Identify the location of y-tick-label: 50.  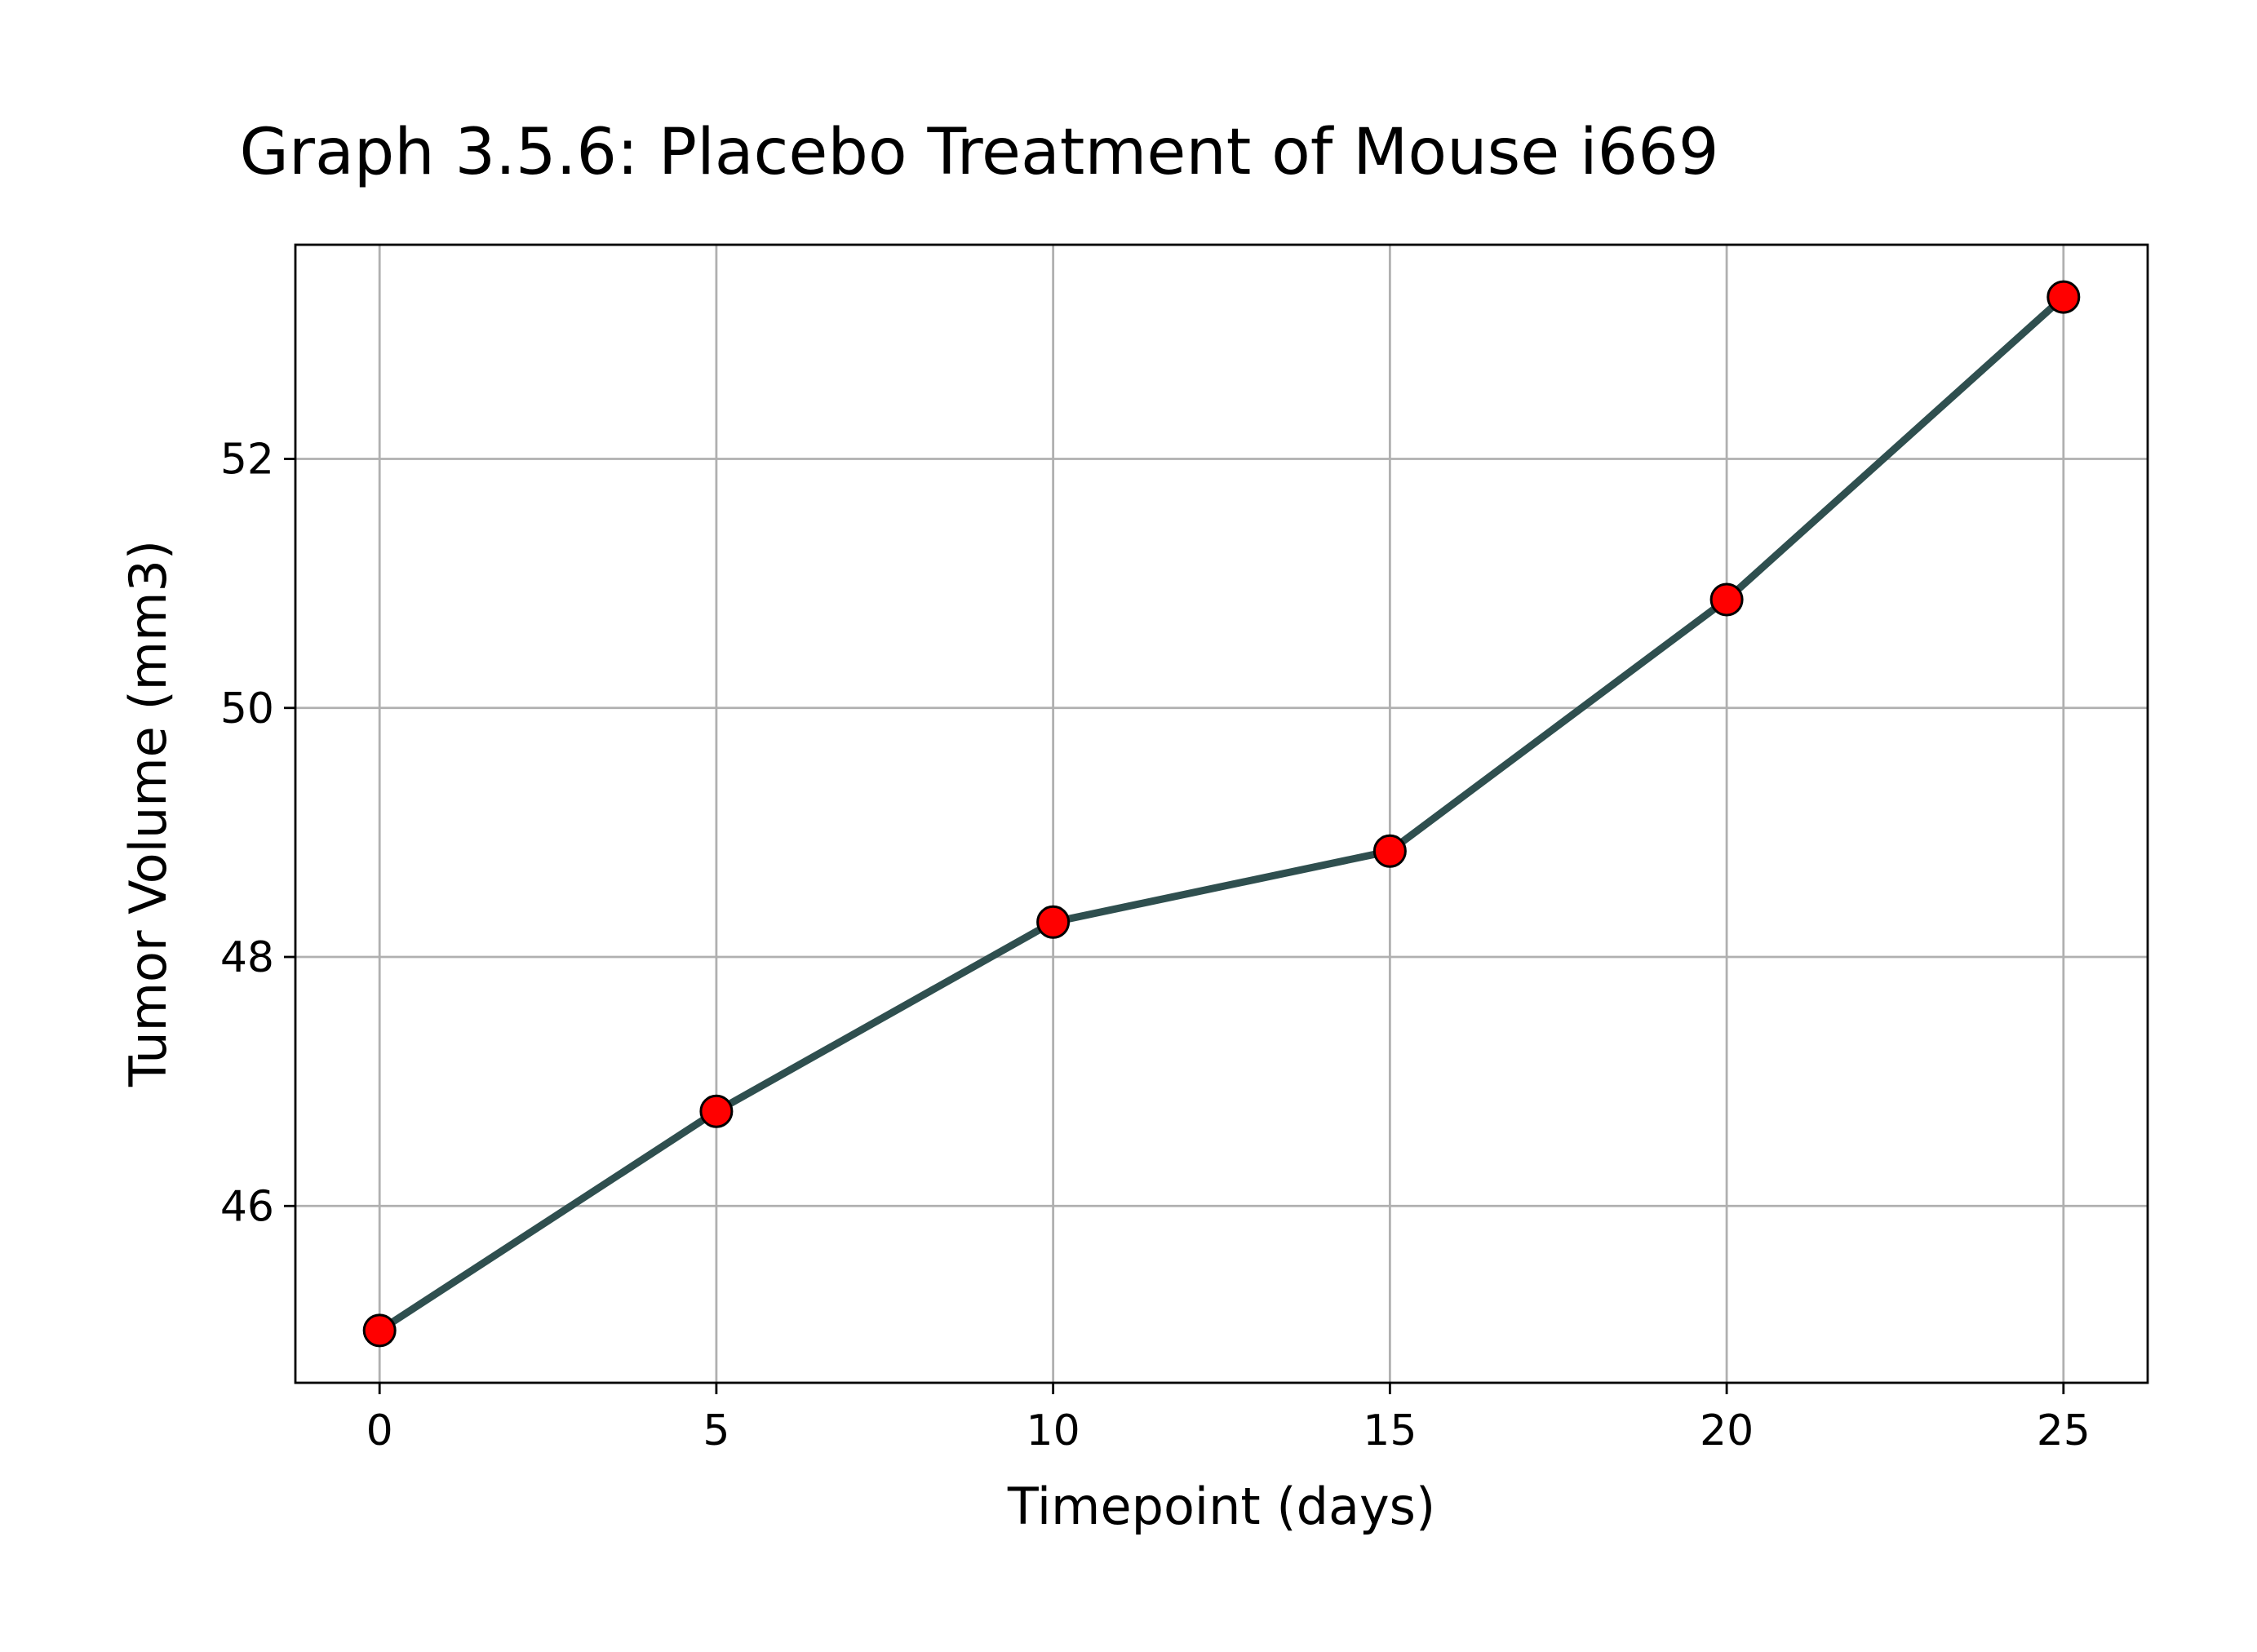
(247, 708).